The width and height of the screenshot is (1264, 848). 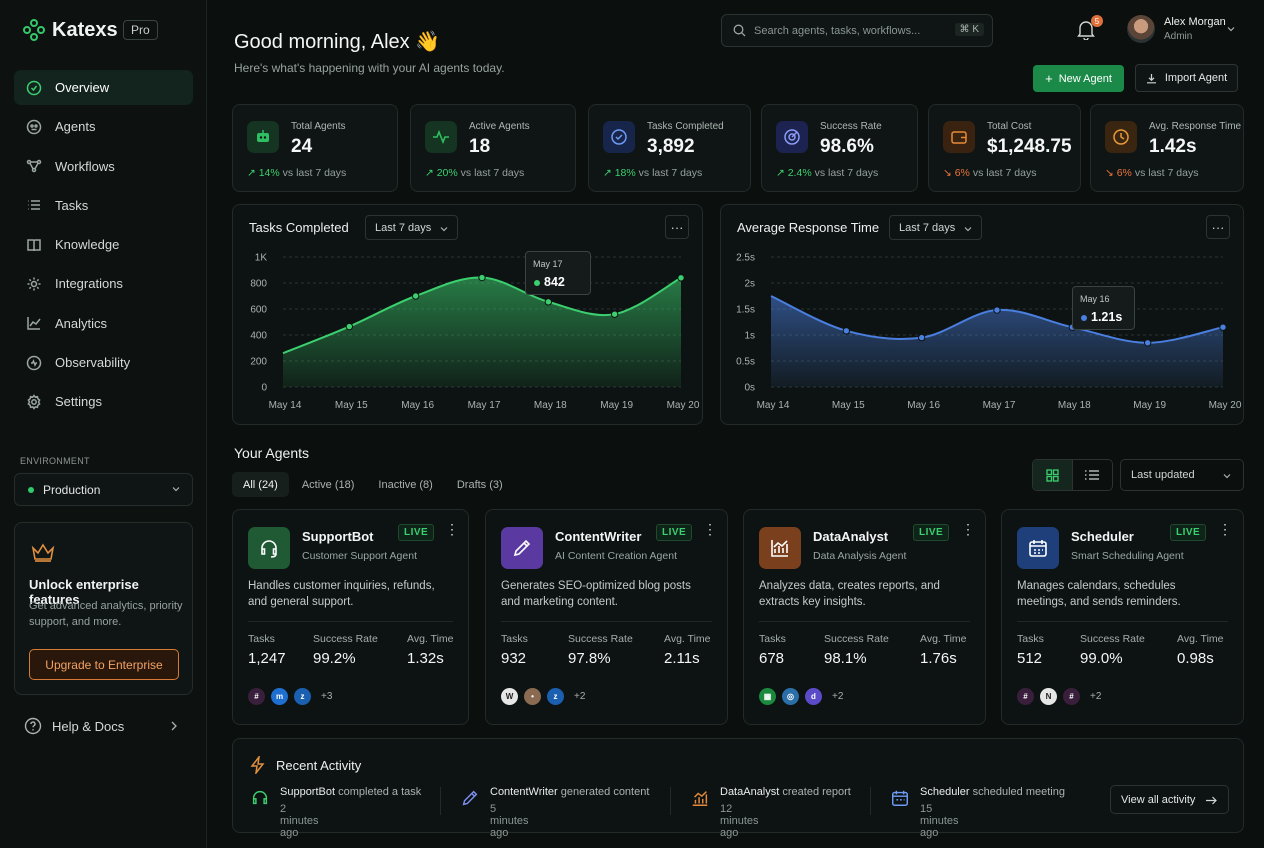 I want to click on avatar, so click(x=1141, y=29).